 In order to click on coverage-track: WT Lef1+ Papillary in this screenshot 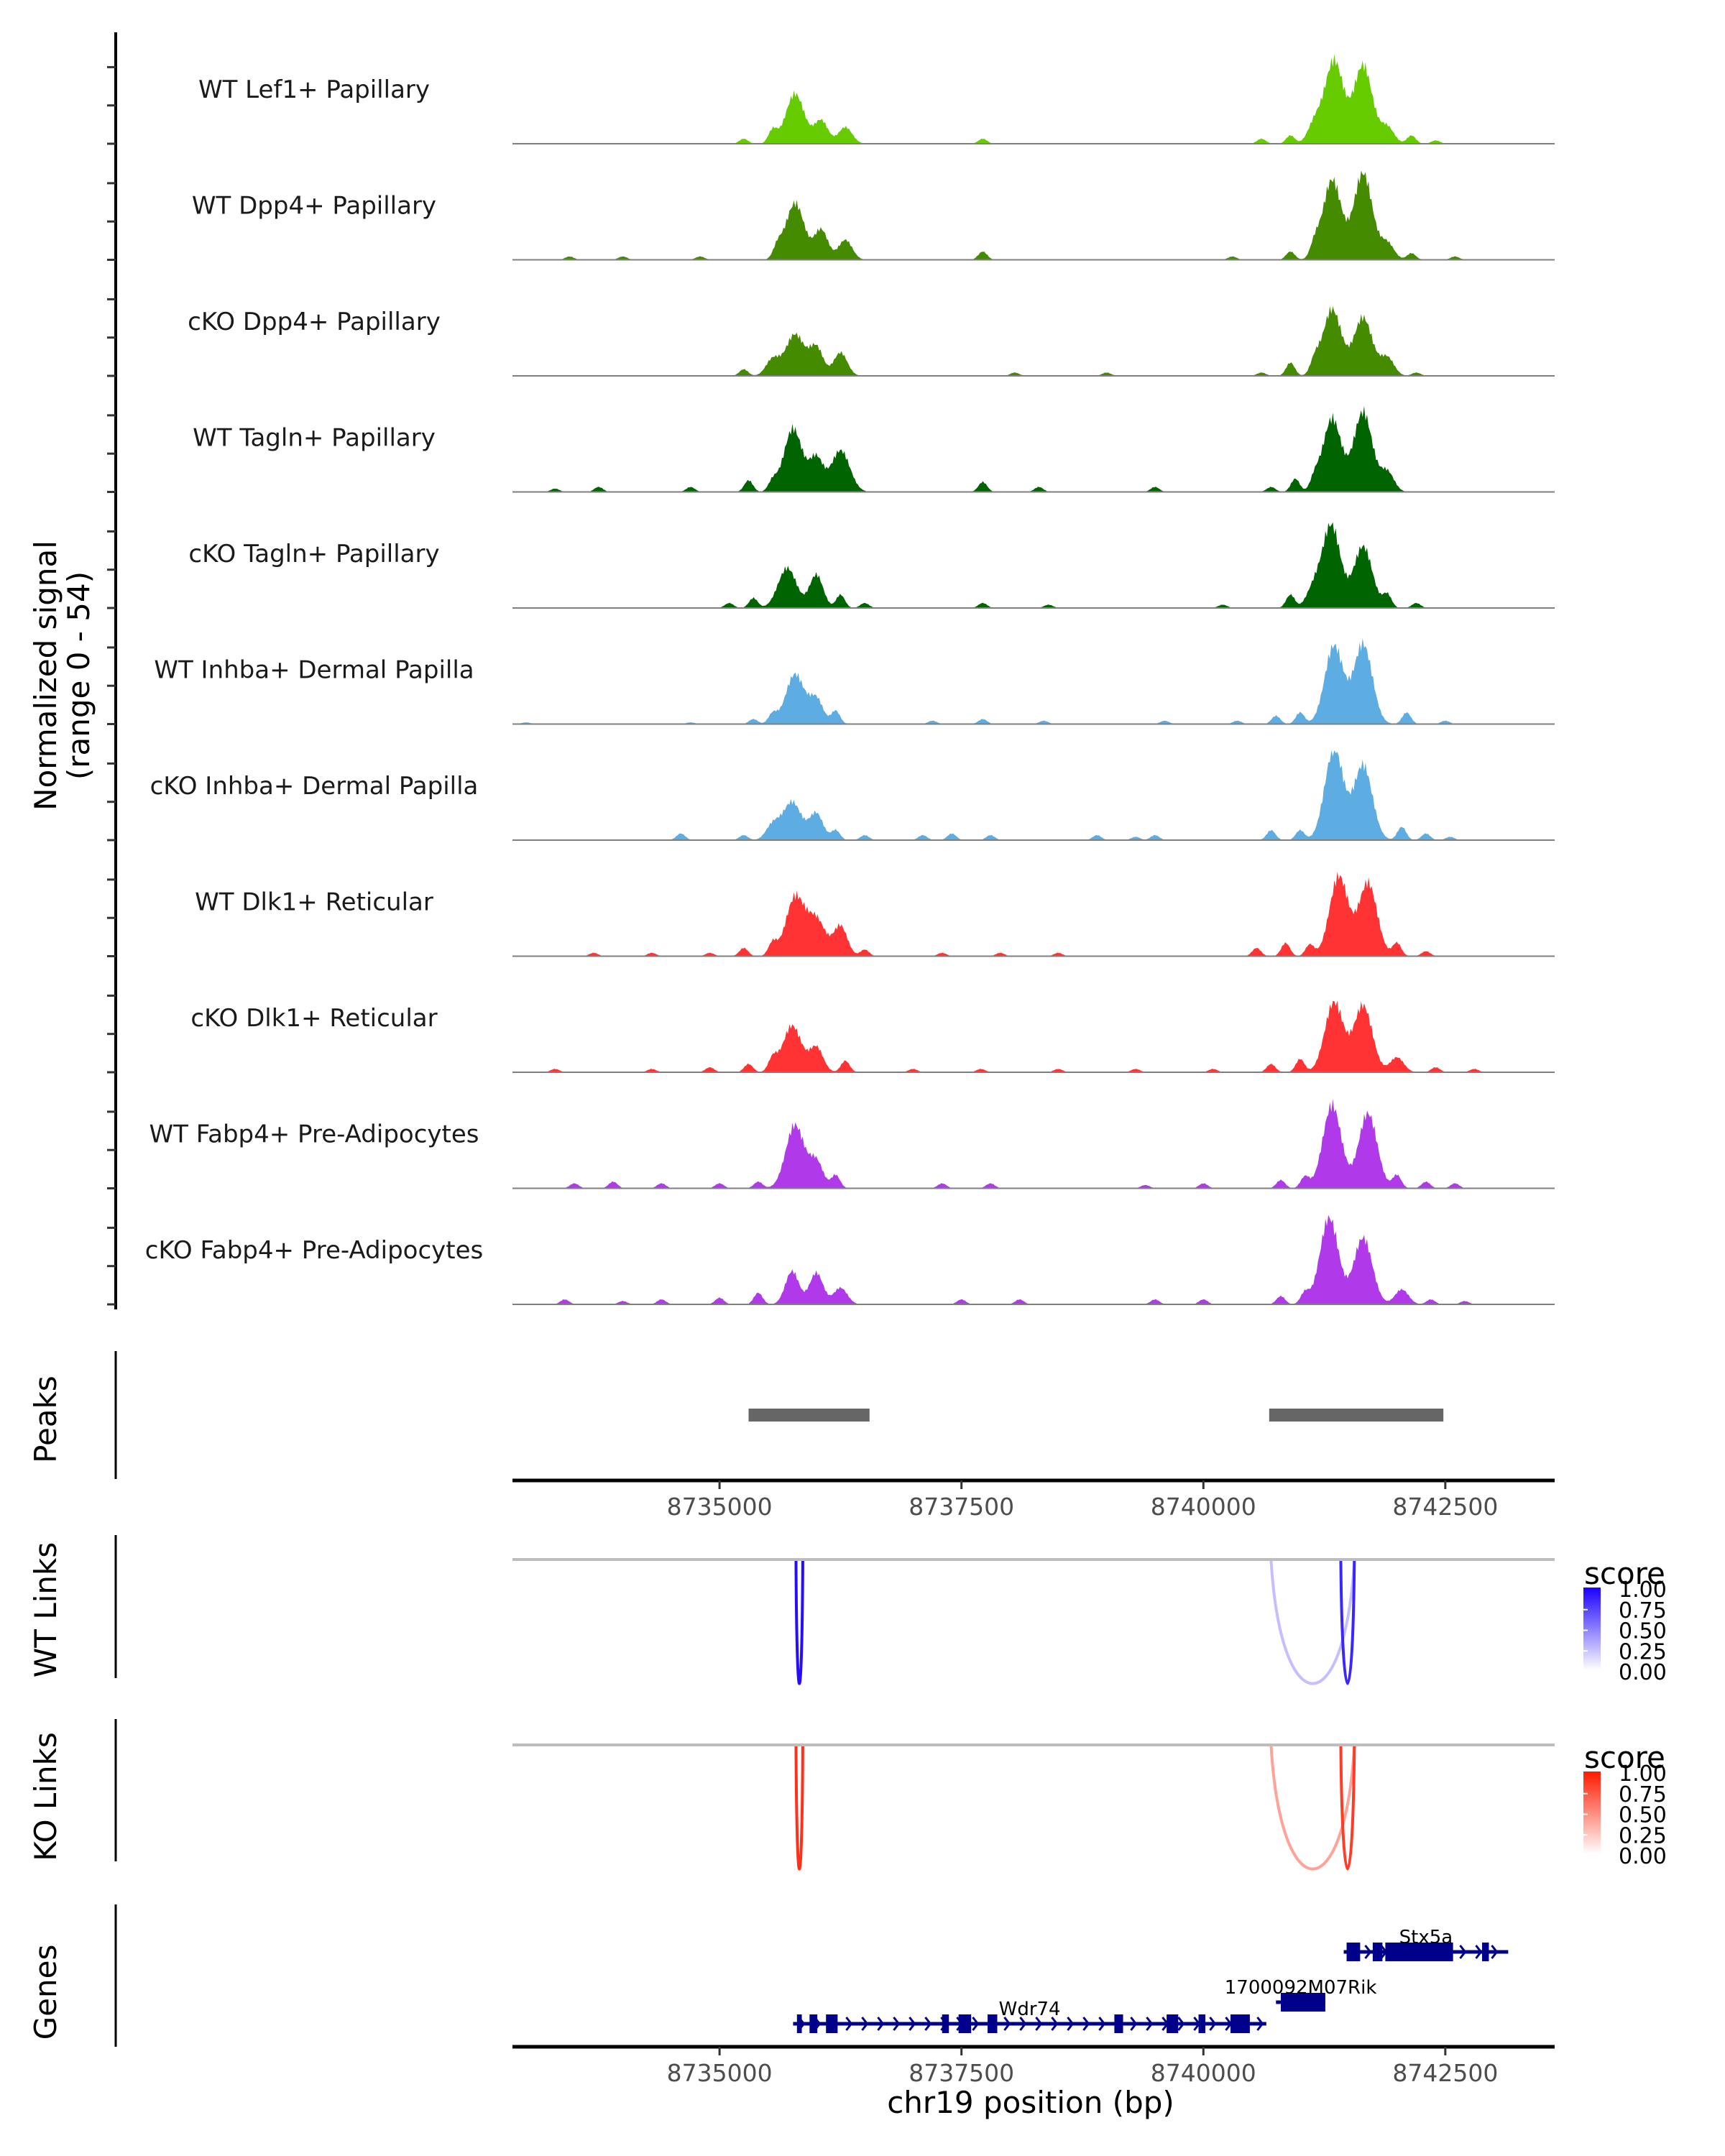, I will do `click(876, 99)`.